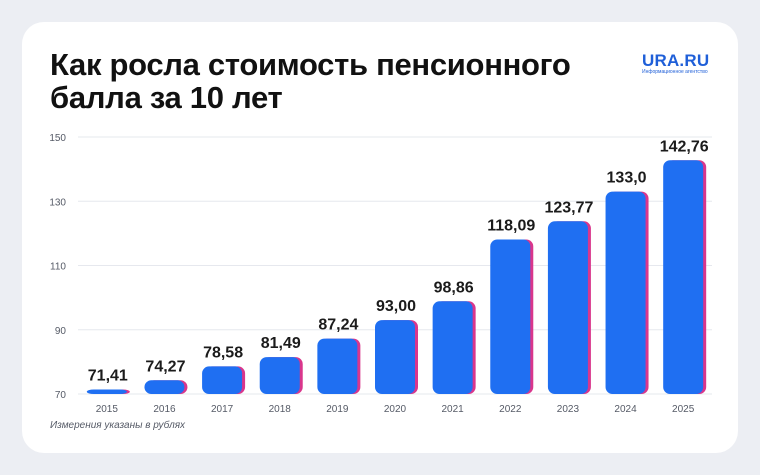 The width and height of the screenshot is (760, 475). Describe the element at coordinates (683, 409) in the screenshot. I see `x-tick-label: 2025` at that location.